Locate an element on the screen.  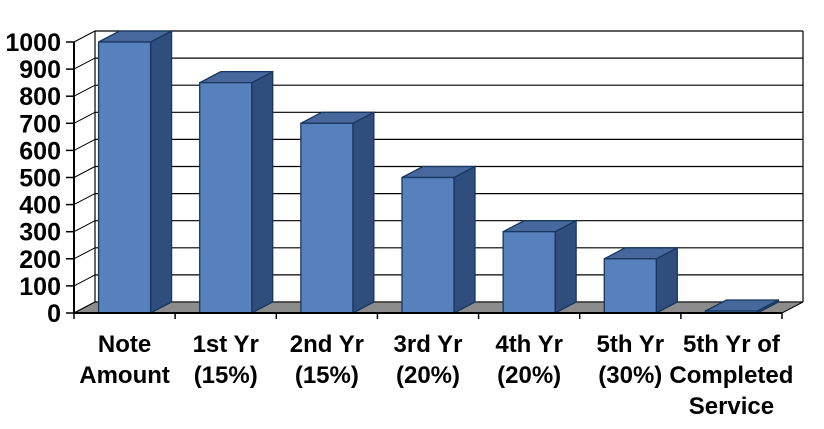
x-category-label: Amount is located at coordinates (124, 375).